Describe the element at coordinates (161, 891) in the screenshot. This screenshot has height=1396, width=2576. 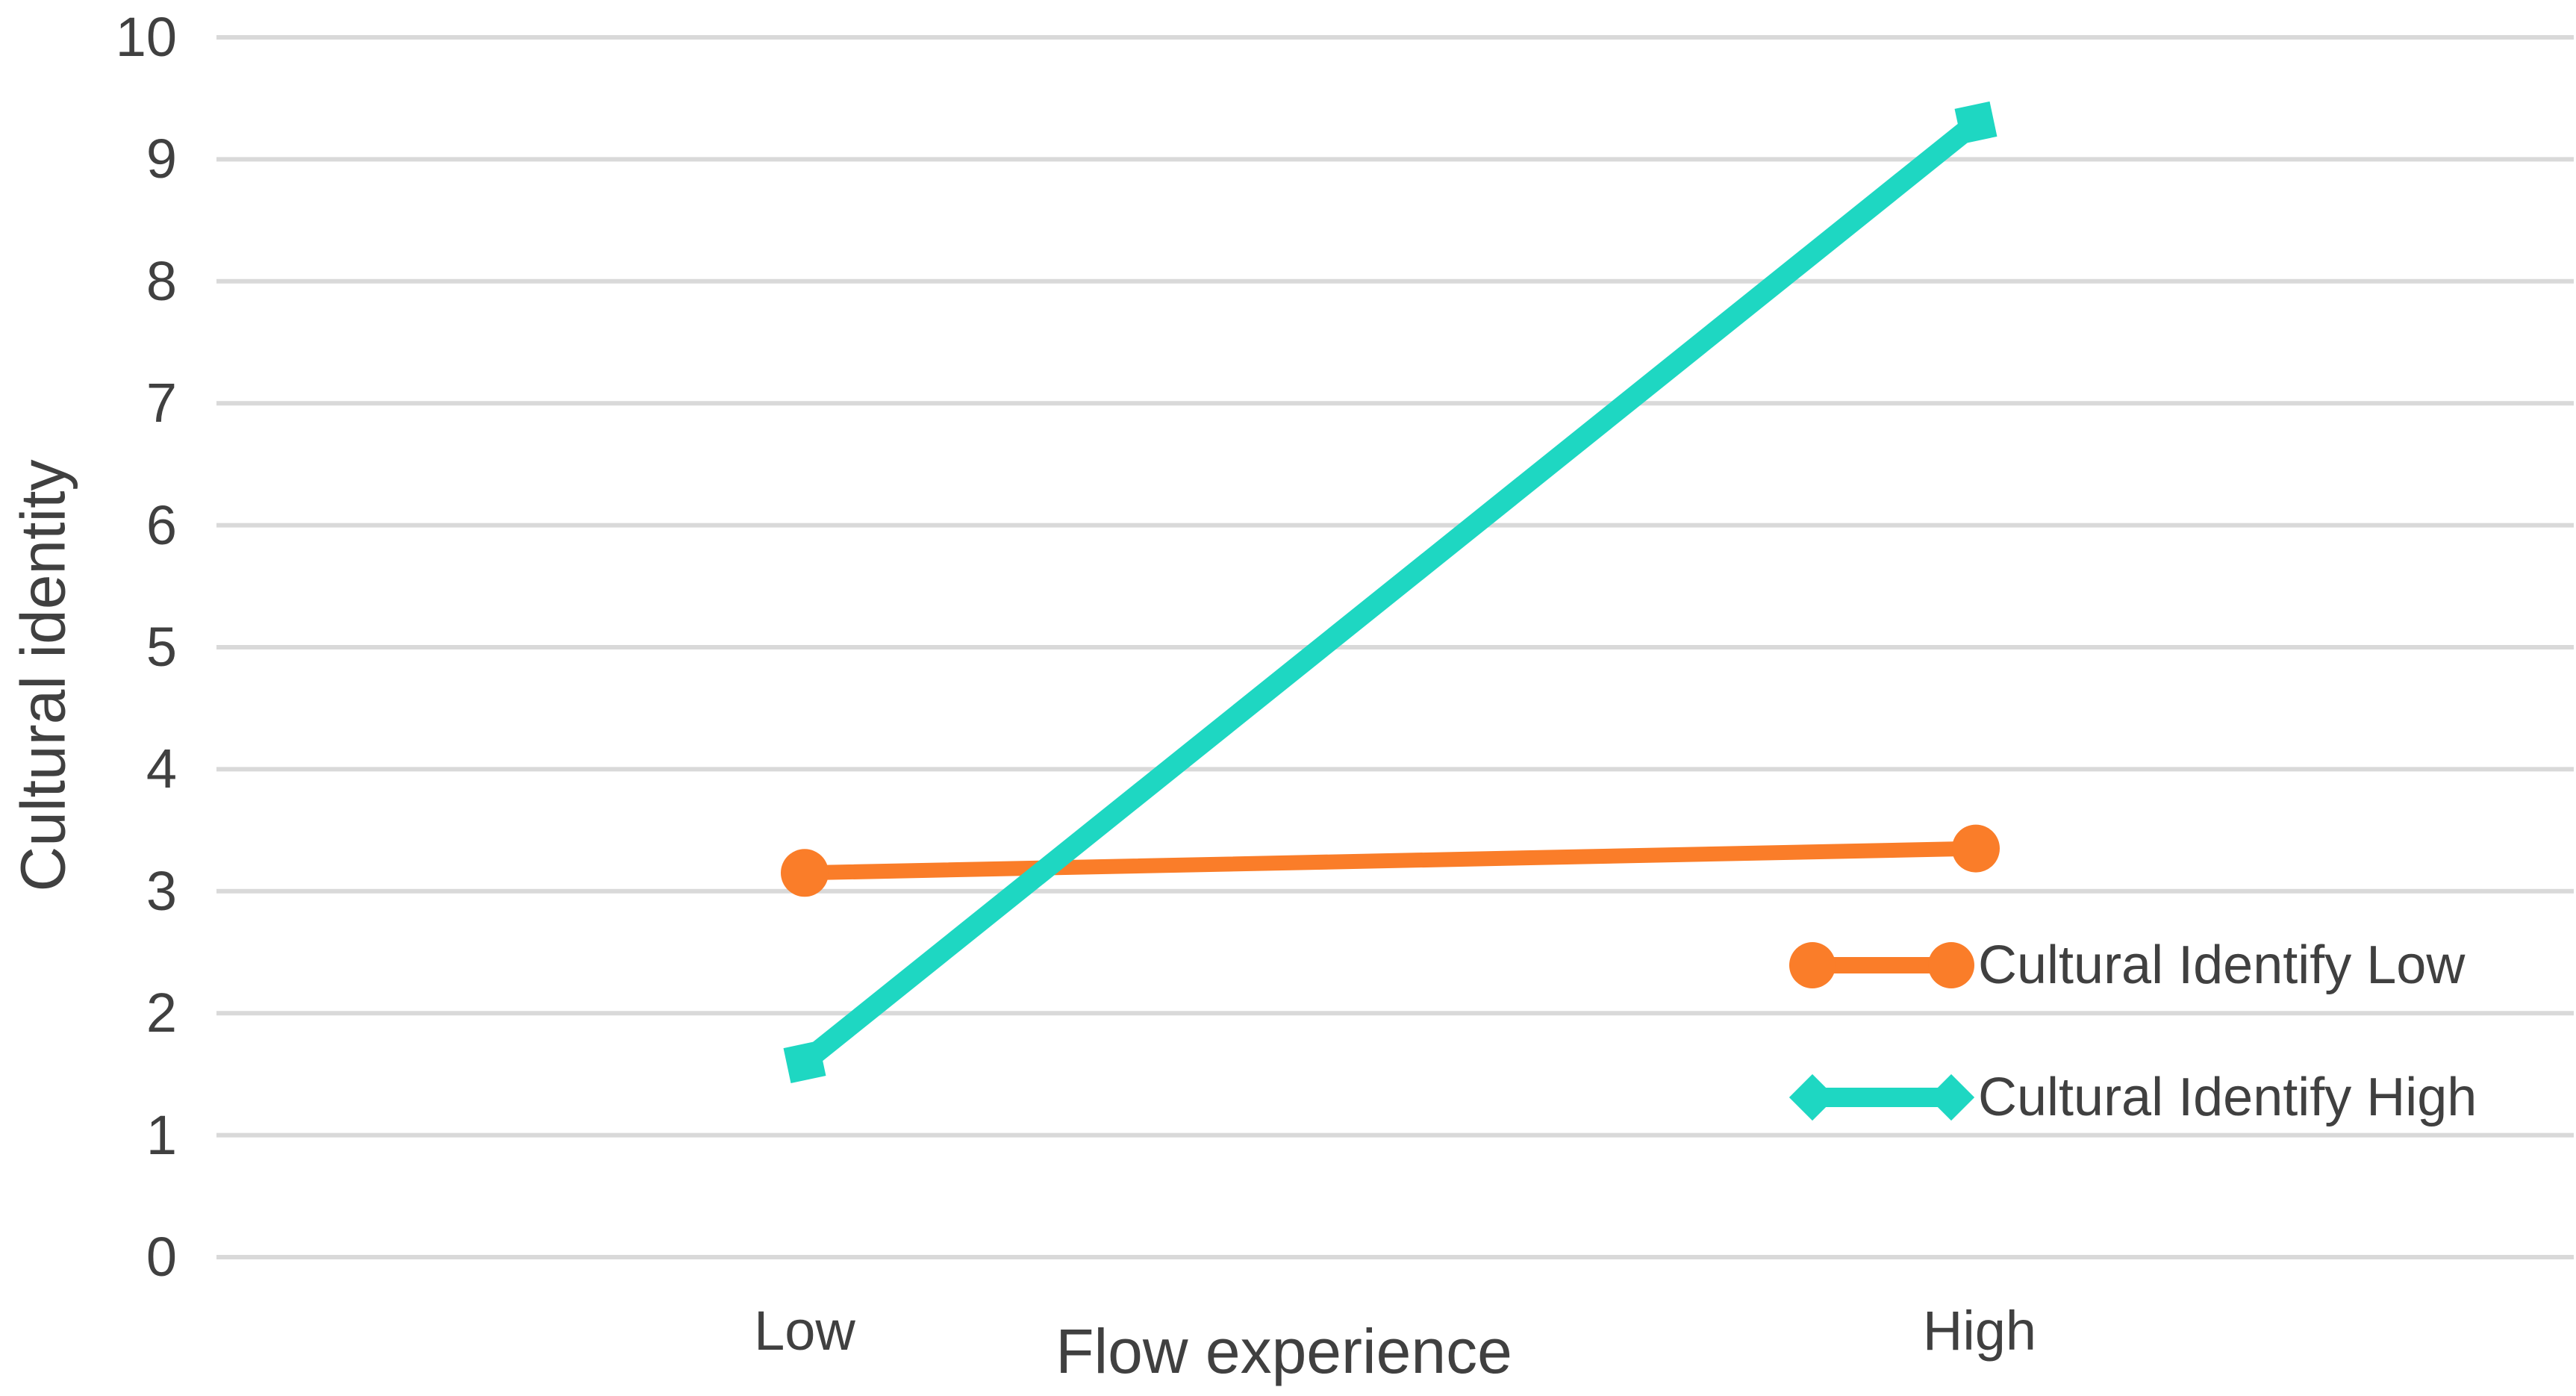
I see `y-tick-label: 3` at that location.